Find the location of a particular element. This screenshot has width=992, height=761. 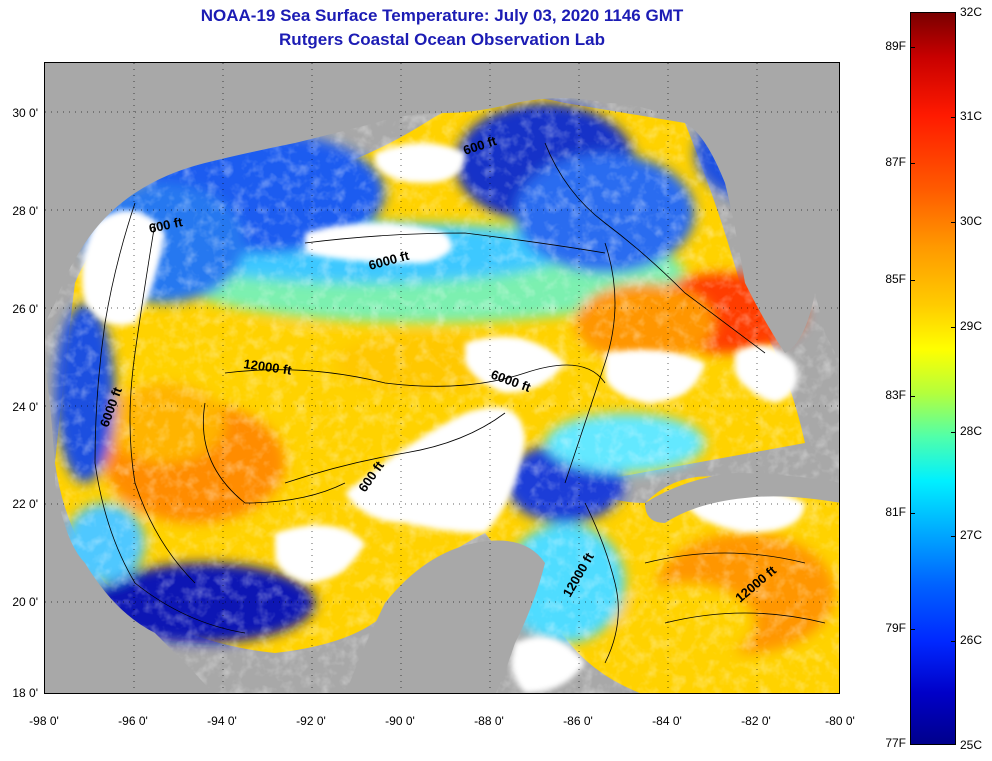

longitude-label: -96 0' is located at coordinates (133, 721).